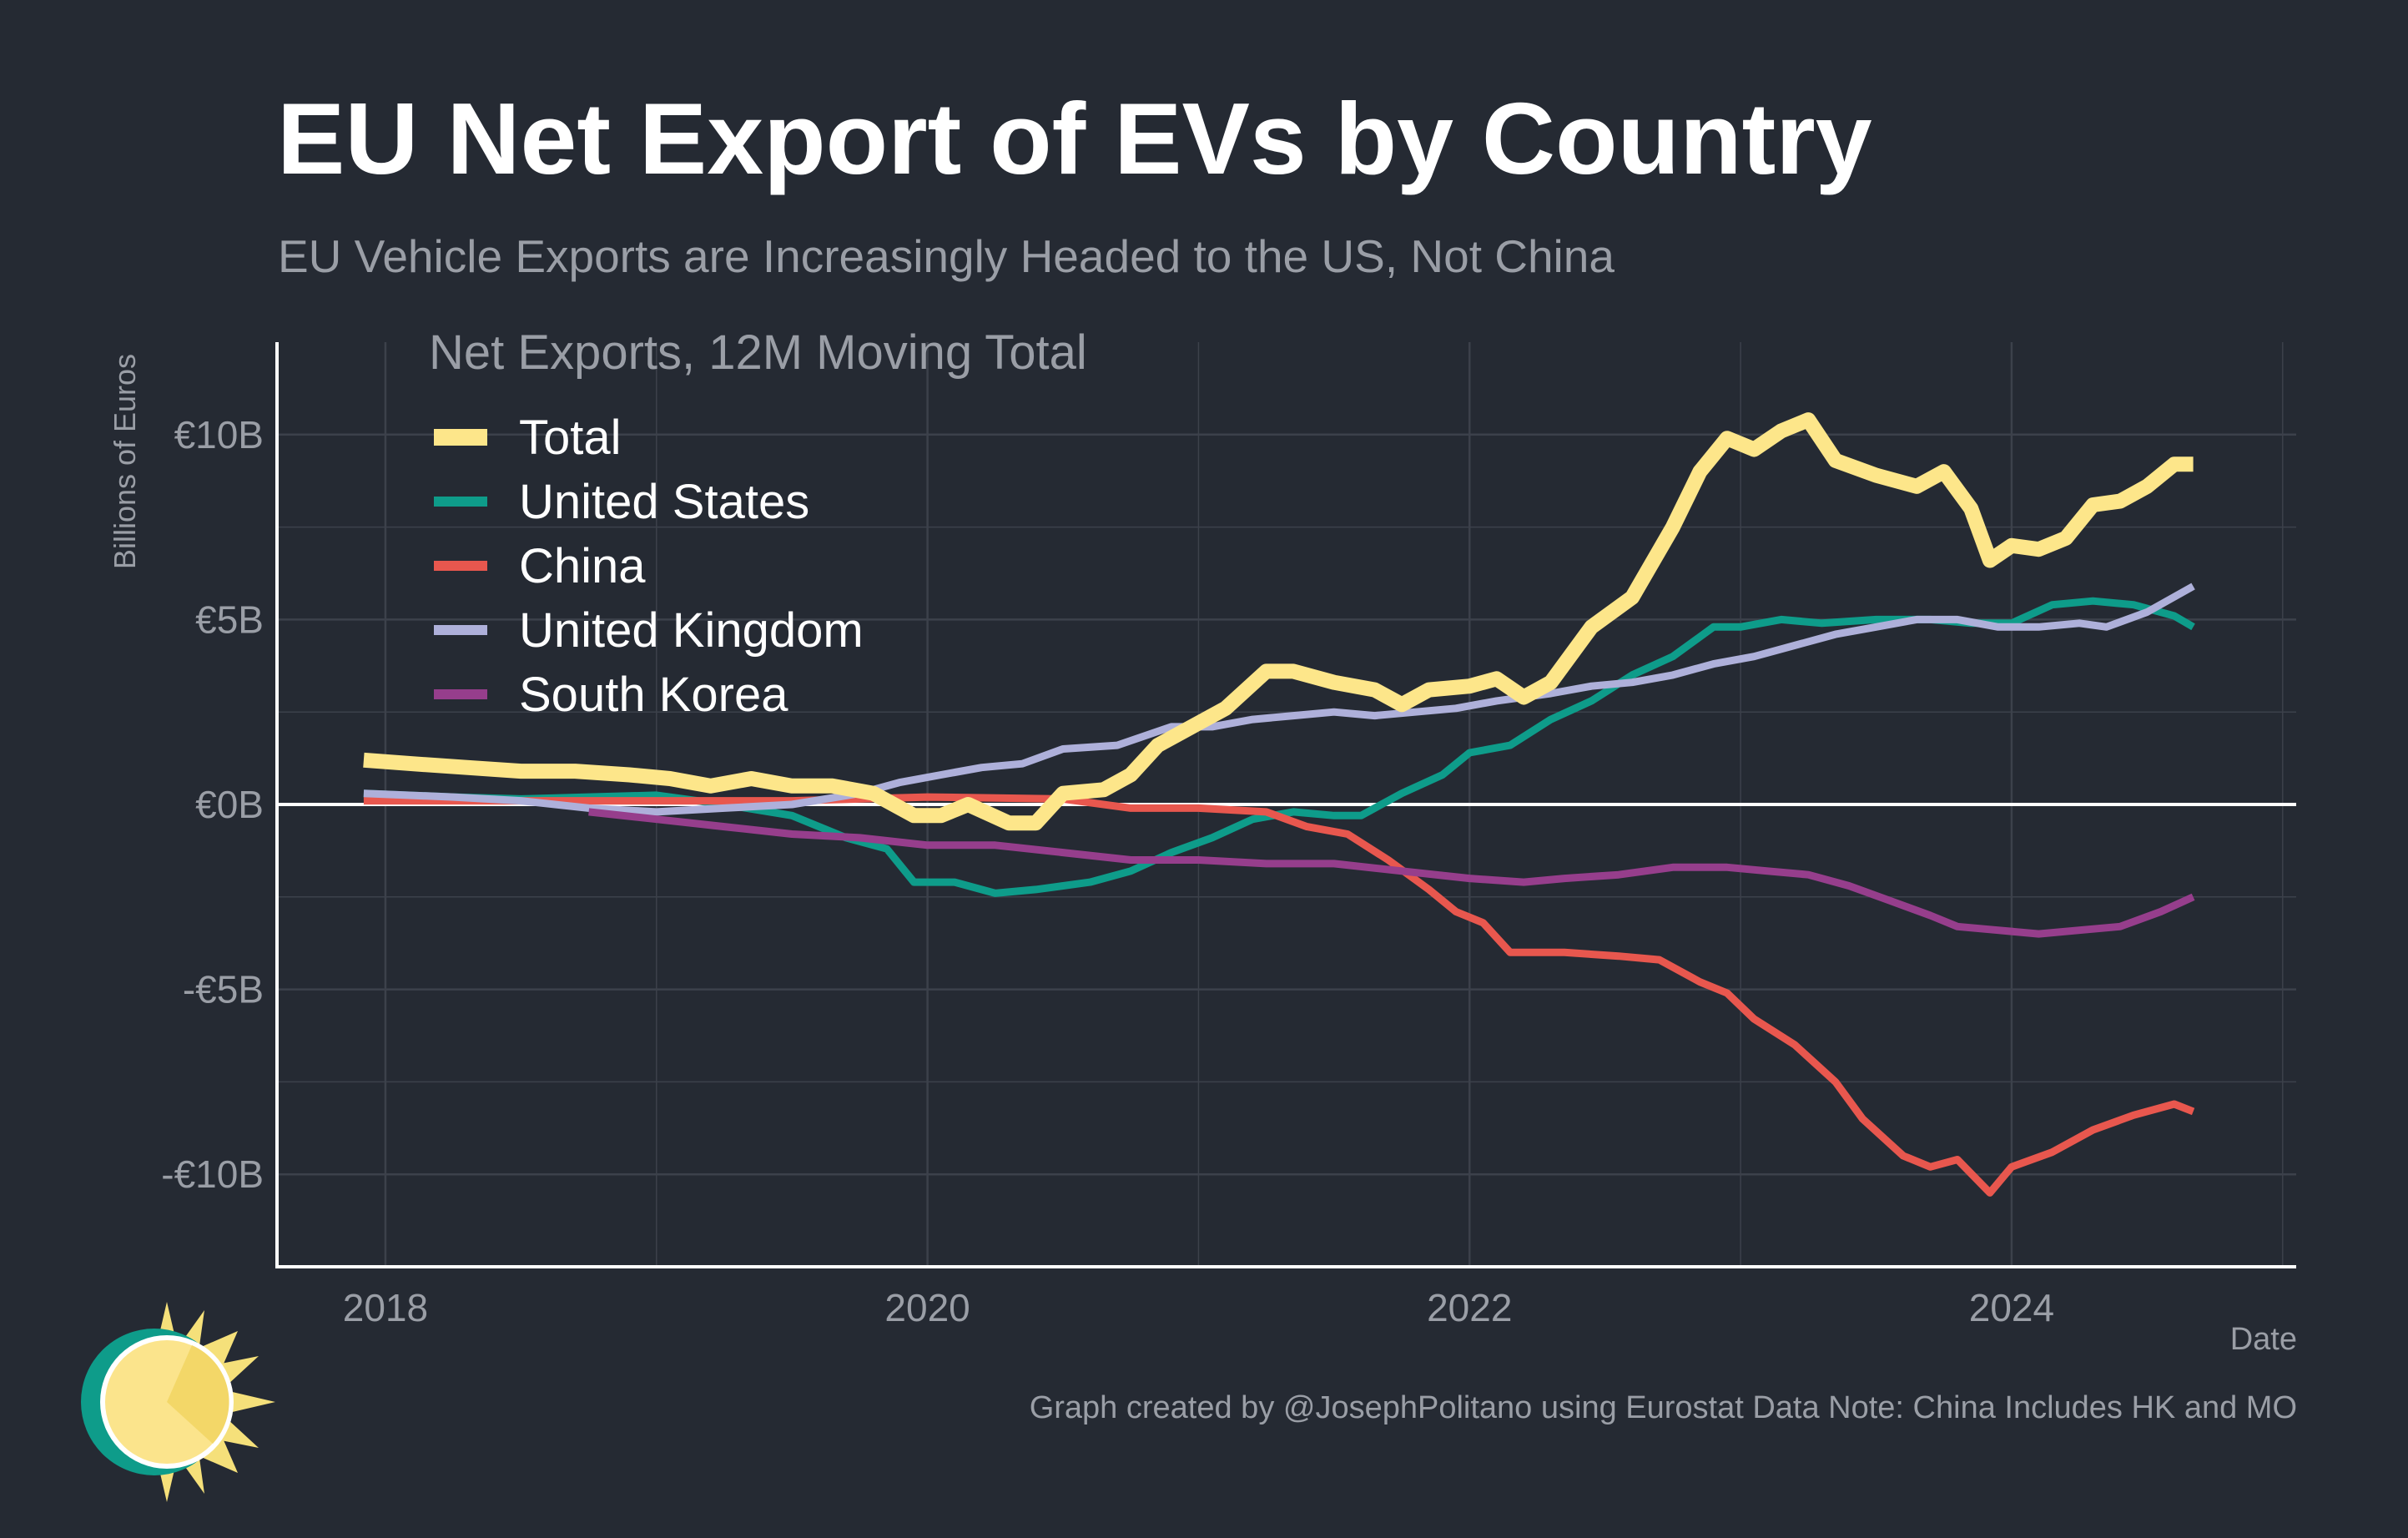  I want to click on x-tick-label: 2018, so click(385, 1307).